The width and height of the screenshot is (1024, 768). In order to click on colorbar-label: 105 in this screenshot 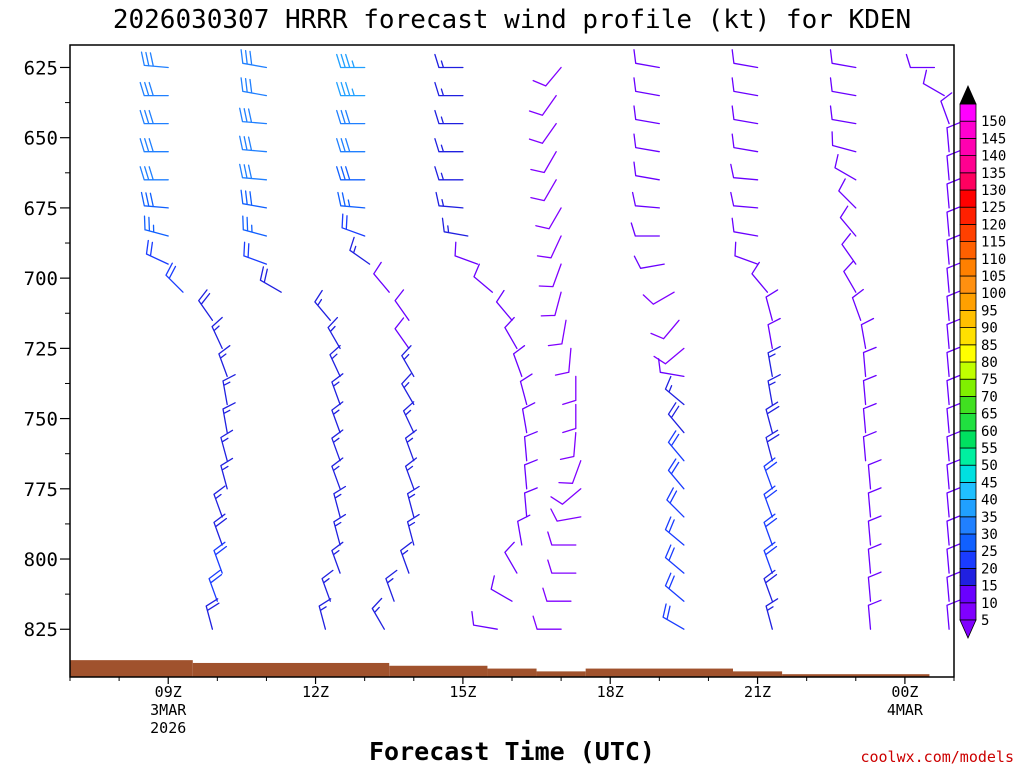, I will do `click(993, 277)`.